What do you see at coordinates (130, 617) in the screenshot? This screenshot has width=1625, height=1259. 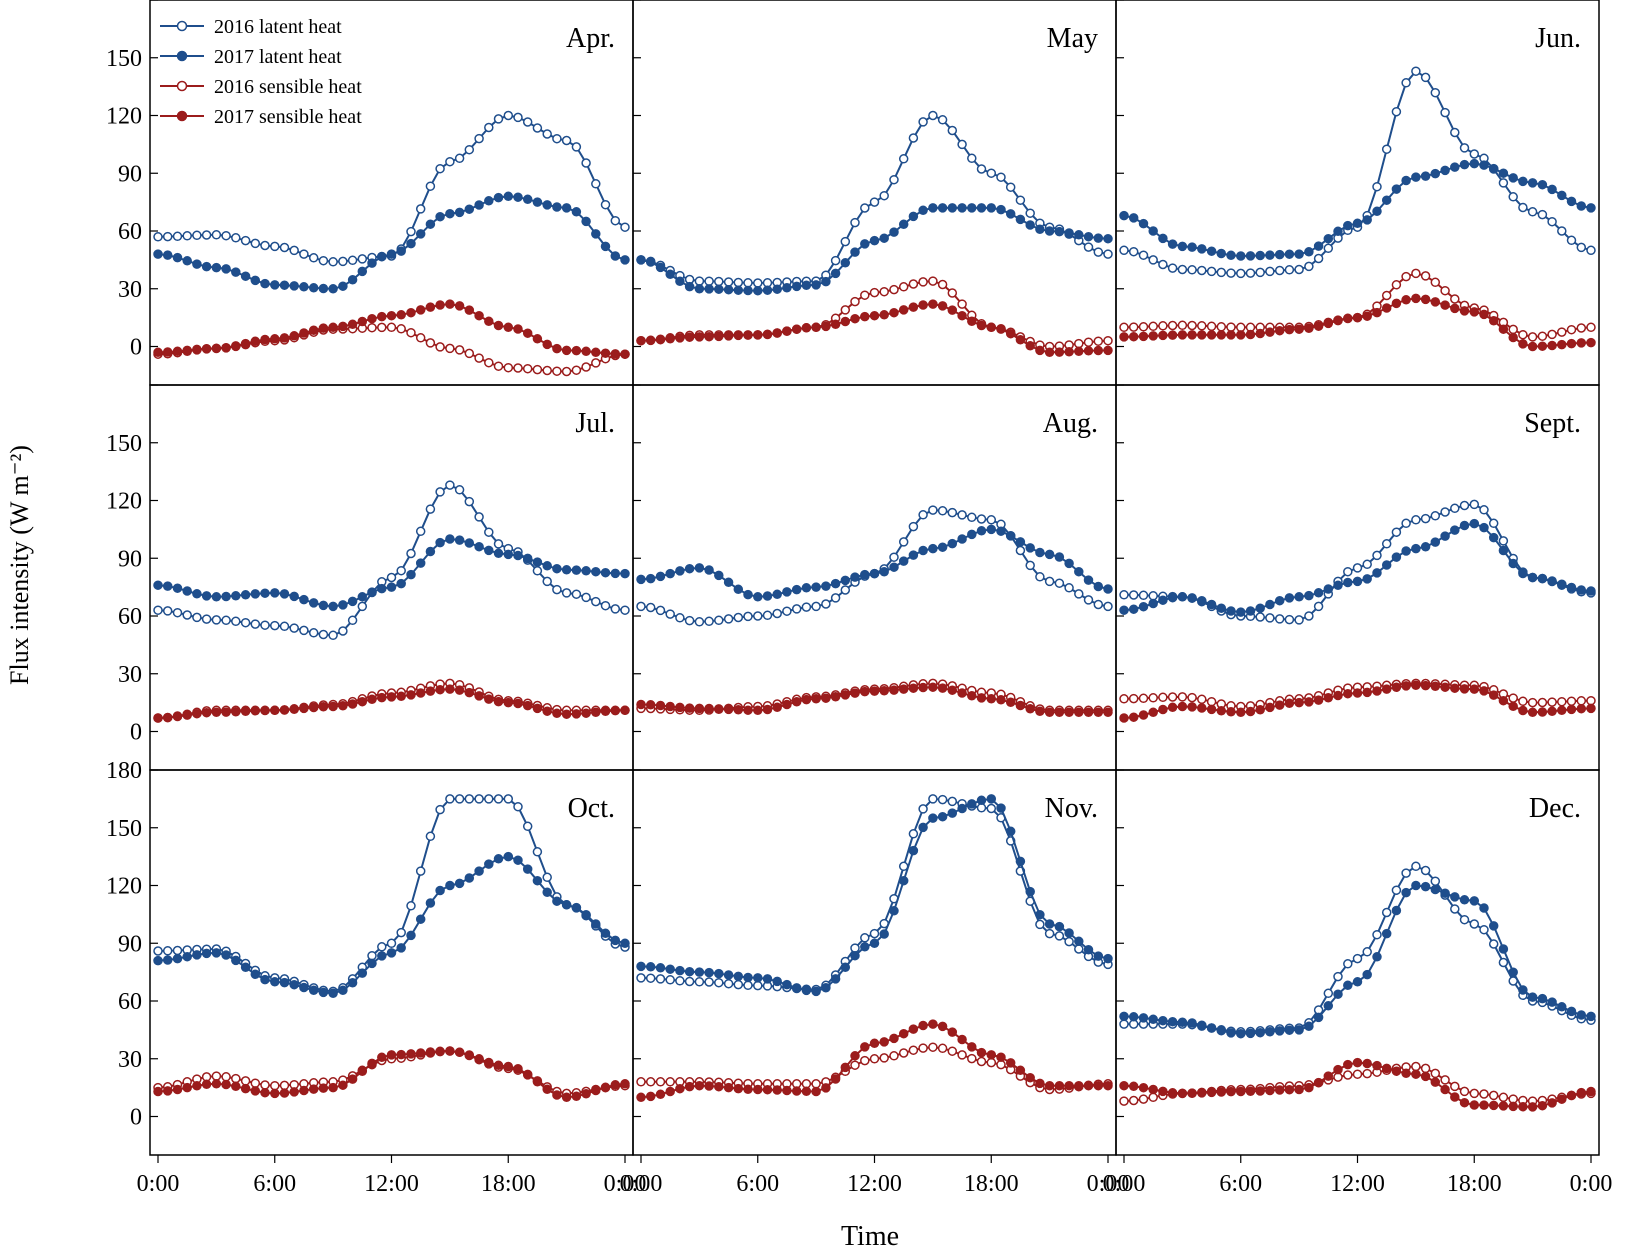 I see `y-tick-label: 60` at bounding box center [130, 617].